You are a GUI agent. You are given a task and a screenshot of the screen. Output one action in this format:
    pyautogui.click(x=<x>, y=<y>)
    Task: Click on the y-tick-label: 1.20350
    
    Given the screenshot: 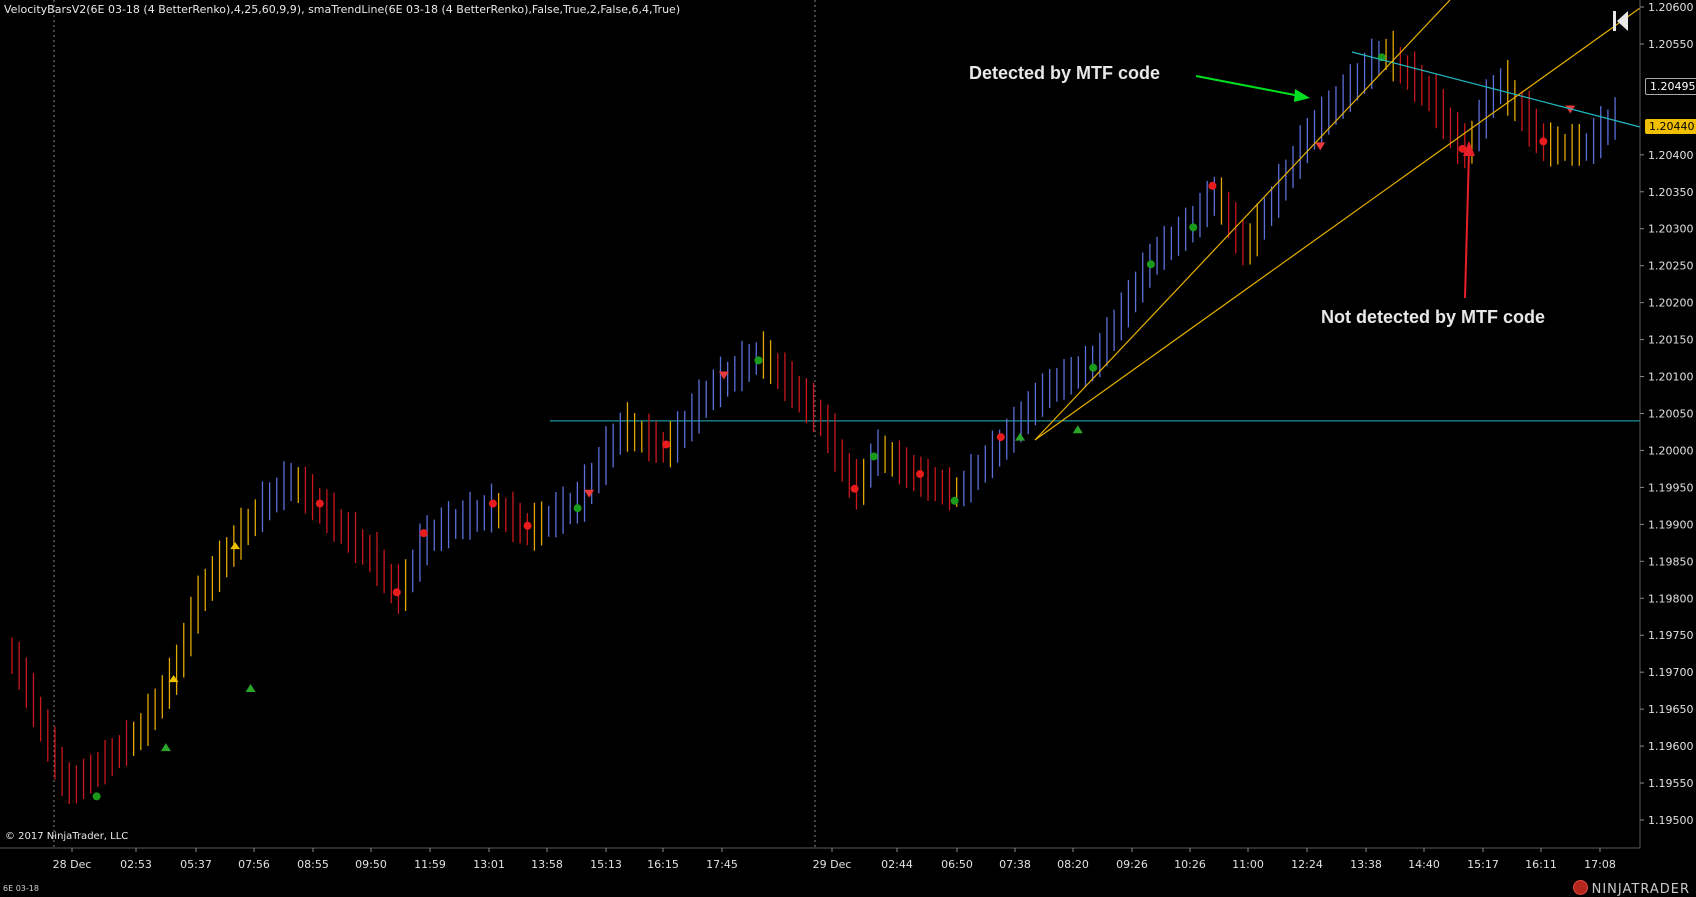 What is the action you would take?
    pyautogui.click(x=1671, y=192)
    